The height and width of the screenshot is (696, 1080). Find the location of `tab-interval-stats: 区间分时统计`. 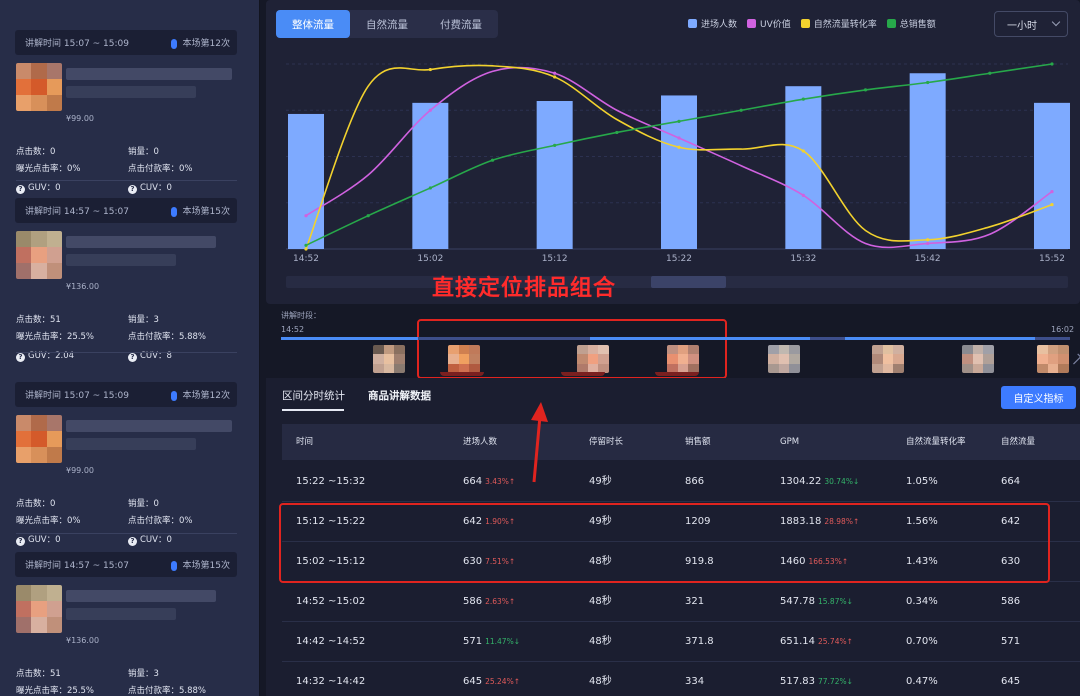

tab-interval-stats: 区间分时统计 is located at coordinates (313, 400).